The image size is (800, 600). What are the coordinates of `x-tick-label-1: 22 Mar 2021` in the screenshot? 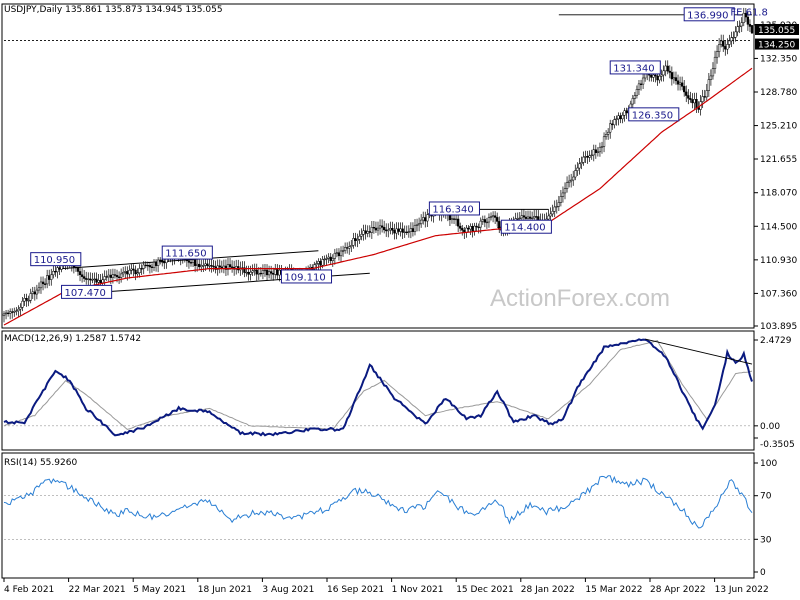 It's located at (97, 590).